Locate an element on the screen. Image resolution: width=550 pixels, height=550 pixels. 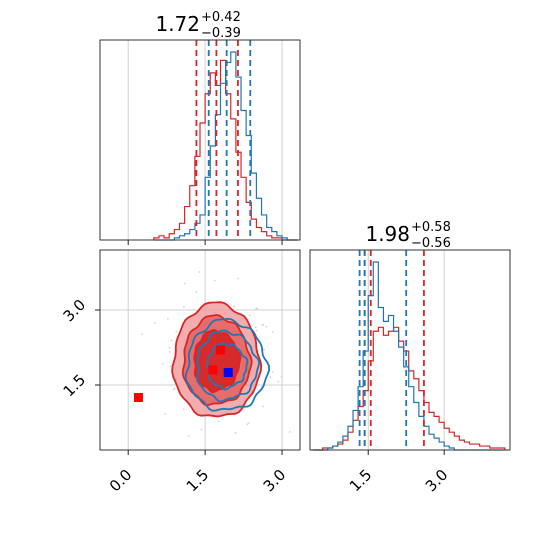
param2-title-minus: −0.56 is located at coordinates (431, 243).